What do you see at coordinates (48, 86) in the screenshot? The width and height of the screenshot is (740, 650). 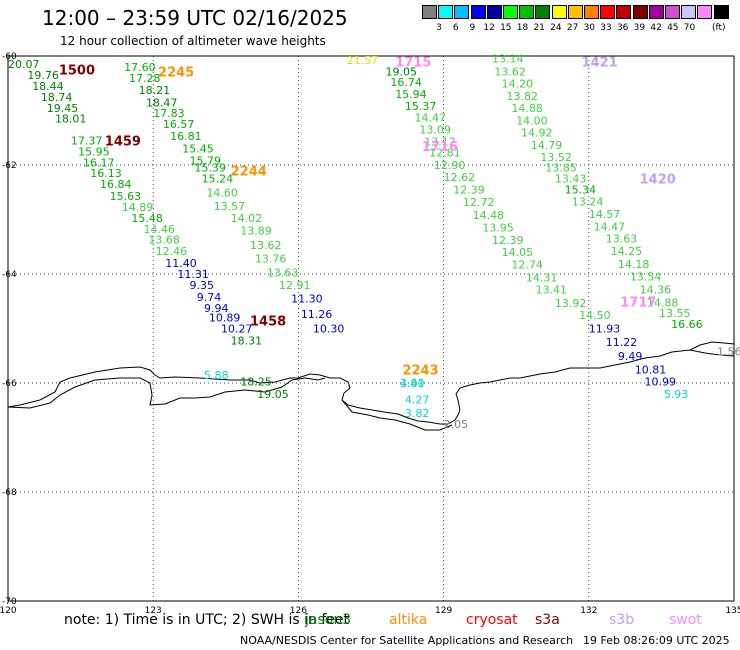 I see `wave-height-value: 18.44` at bounding box center [48, 86].